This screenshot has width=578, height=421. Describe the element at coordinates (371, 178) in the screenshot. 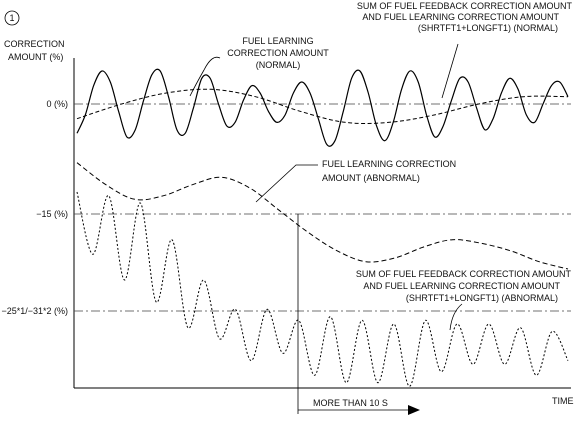

I see `callout-abnormal-learning-line-2: AMOUNT (ABNORMAL)` at that location.